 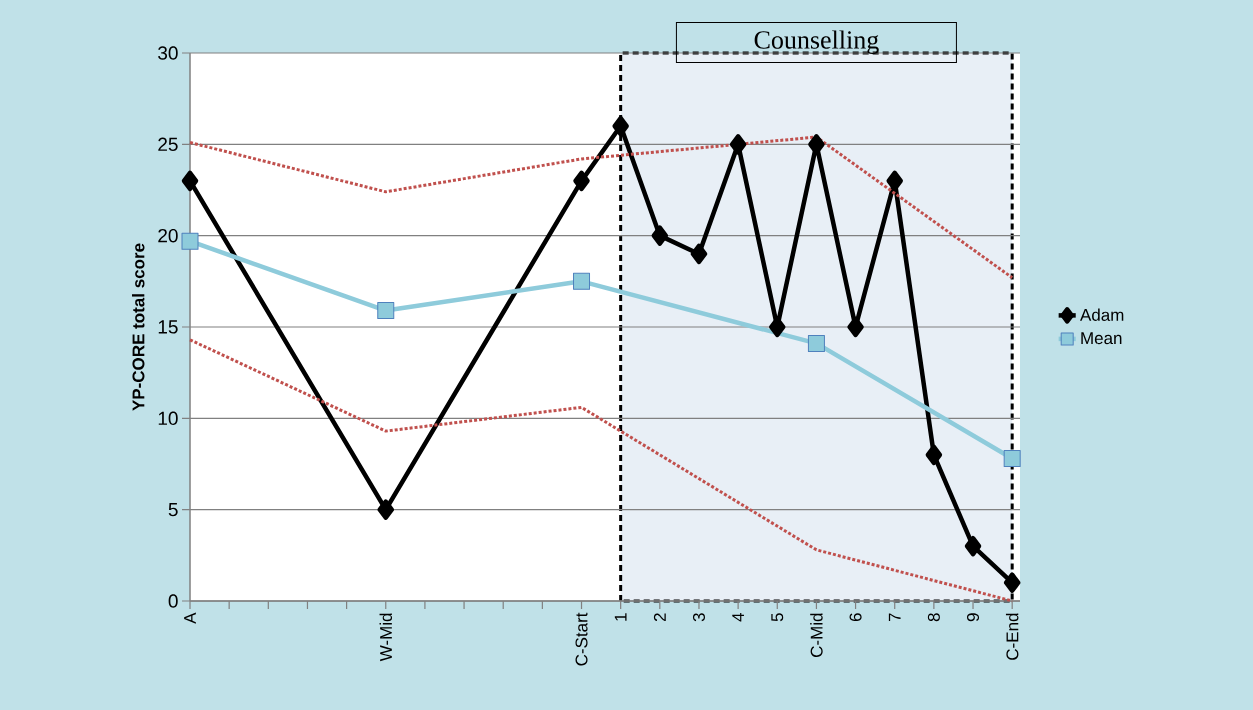 I want to click on y-tick-label: 15, so click(x=168, y=327).